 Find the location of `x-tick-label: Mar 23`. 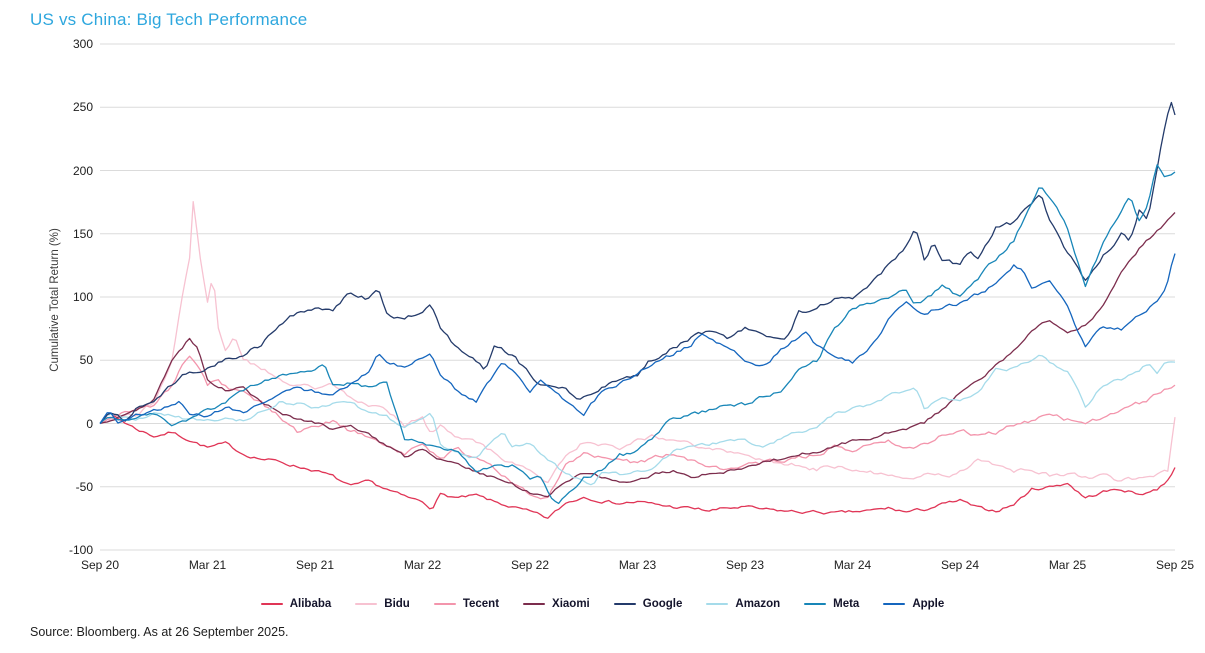

x-tick-label: Mar 23 is located at coordinates (637, 565).